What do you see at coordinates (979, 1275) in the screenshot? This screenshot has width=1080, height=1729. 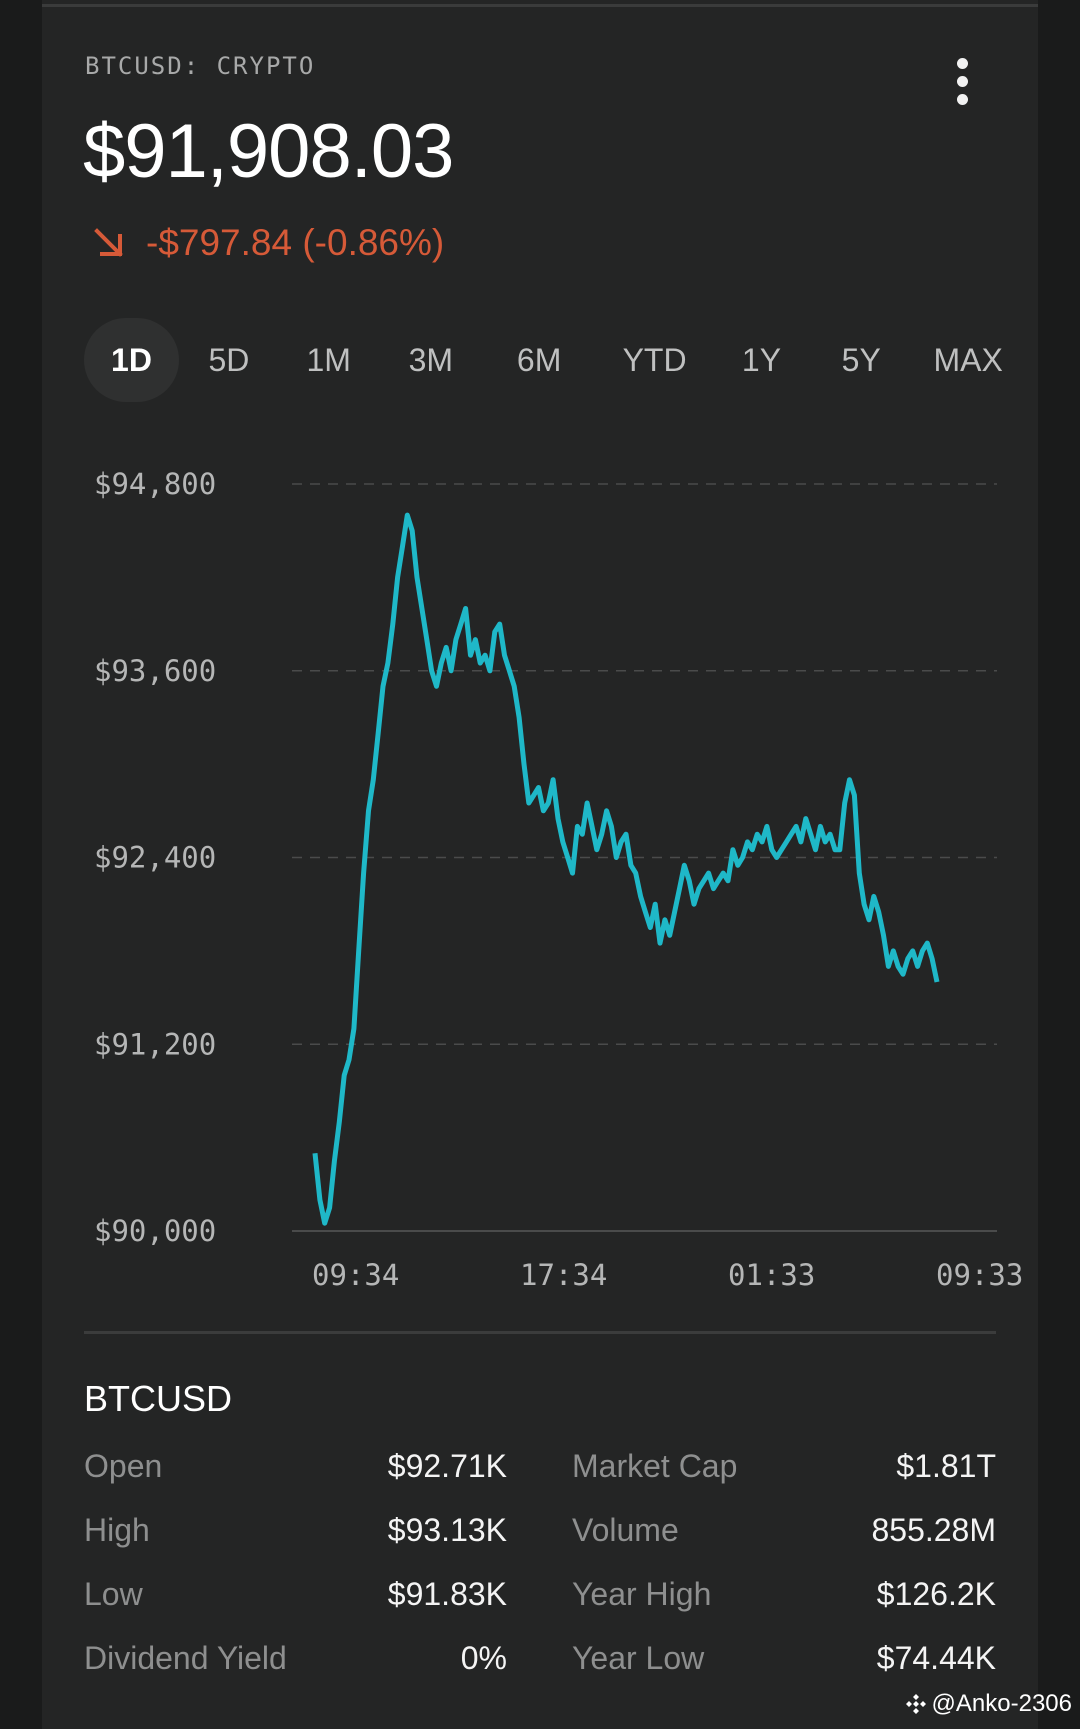 I see `x-tick-label: 09:33` at bounding box center [979, 1275].